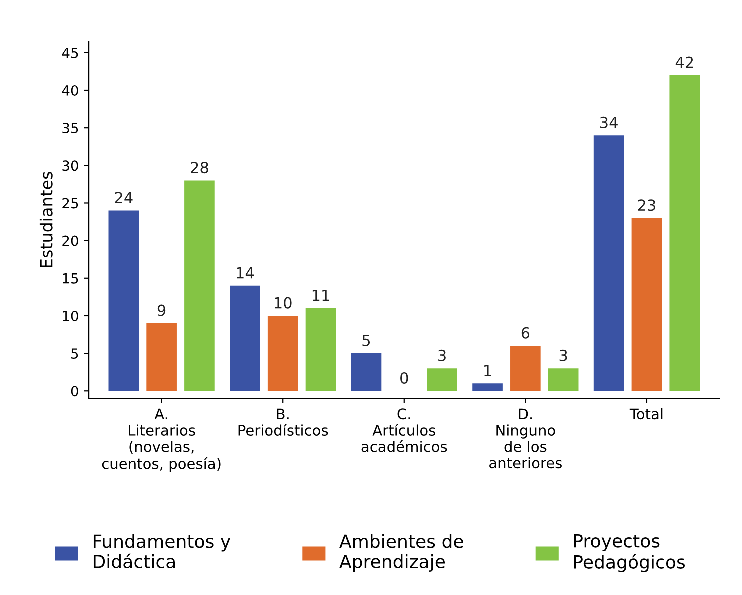  Describe the element at coordinates (526, 333) in the screenshot. I see `data-label: 6` at that location.